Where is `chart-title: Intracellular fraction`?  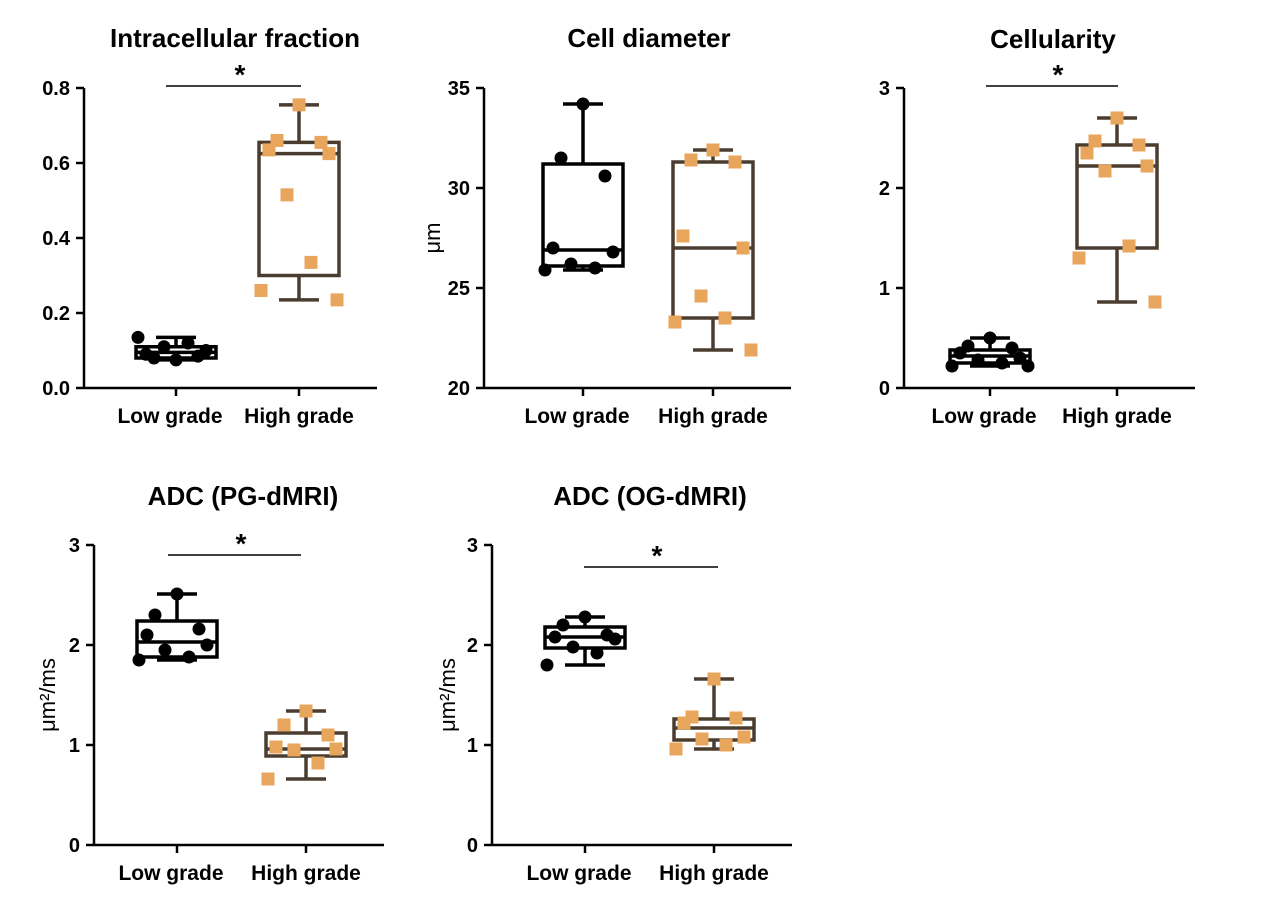 chart-title: Intracellular fraction is located at coordinates (235, 38).